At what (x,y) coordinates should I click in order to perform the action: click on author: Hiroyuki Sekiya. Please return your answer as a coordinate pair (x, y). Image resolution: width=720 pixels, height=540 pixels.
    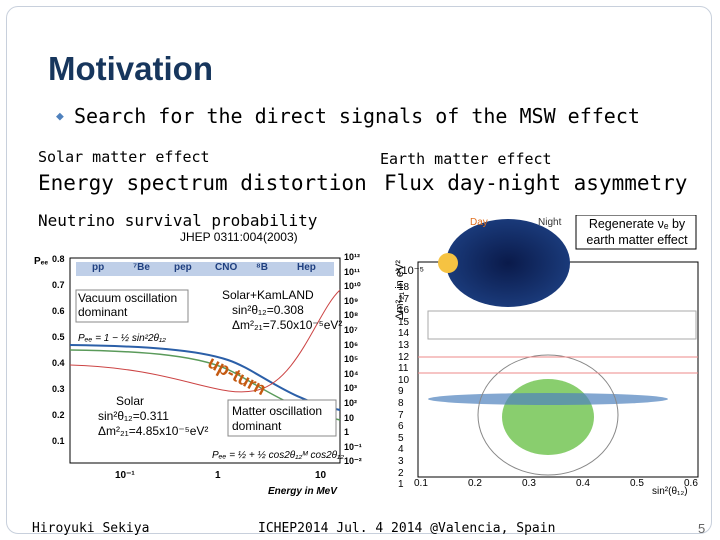
    Looking at the image, I should click on (91, 528).